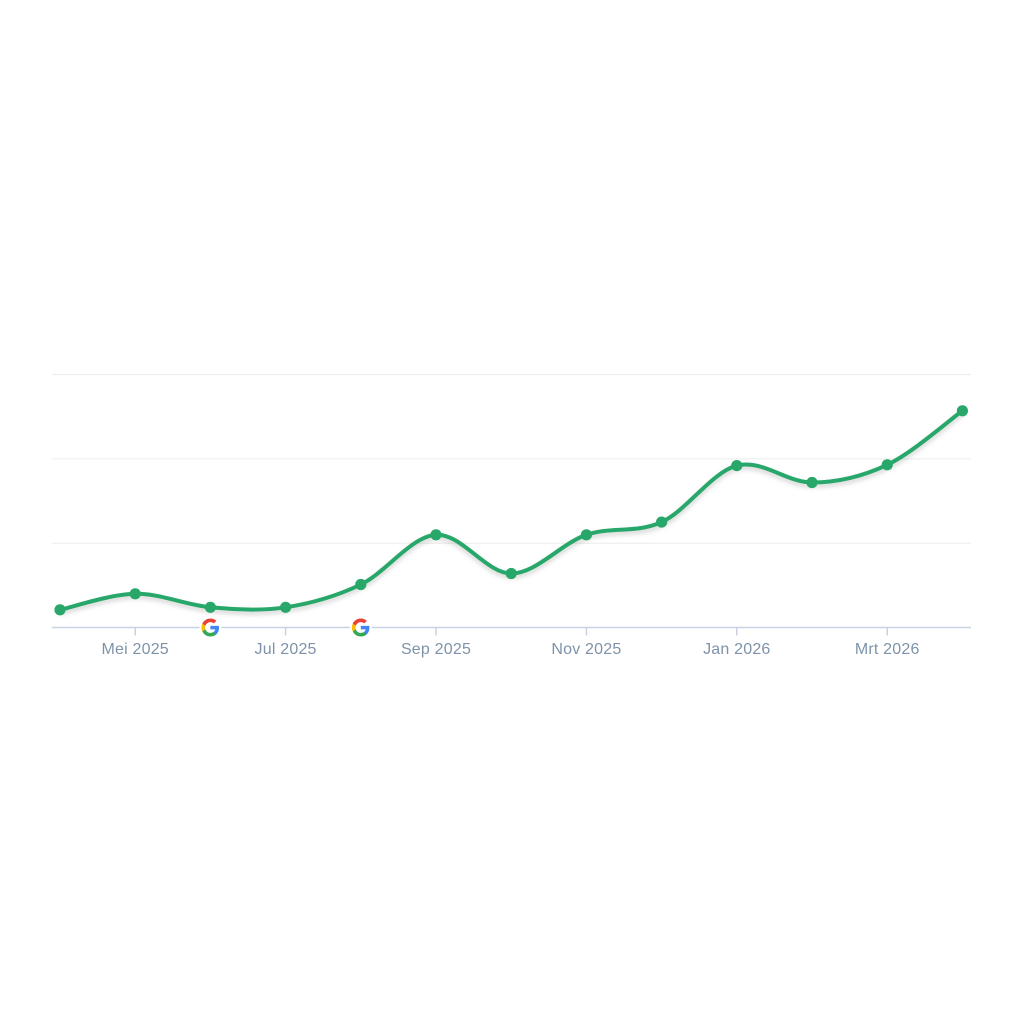 This screenshot has width=1024, height=1024. What do you see at coordinates (736, 649) in the screenshot?
I see `x-axis-label: Jan 2026` at bounding box center [736, 649].